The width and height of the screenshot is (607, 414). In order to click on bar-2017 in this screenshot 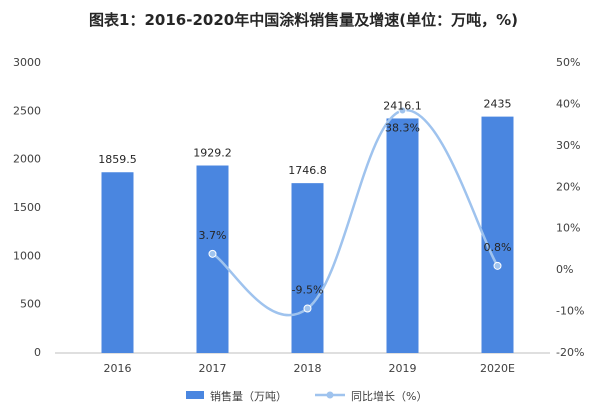, I will do `click(212, 259)`.